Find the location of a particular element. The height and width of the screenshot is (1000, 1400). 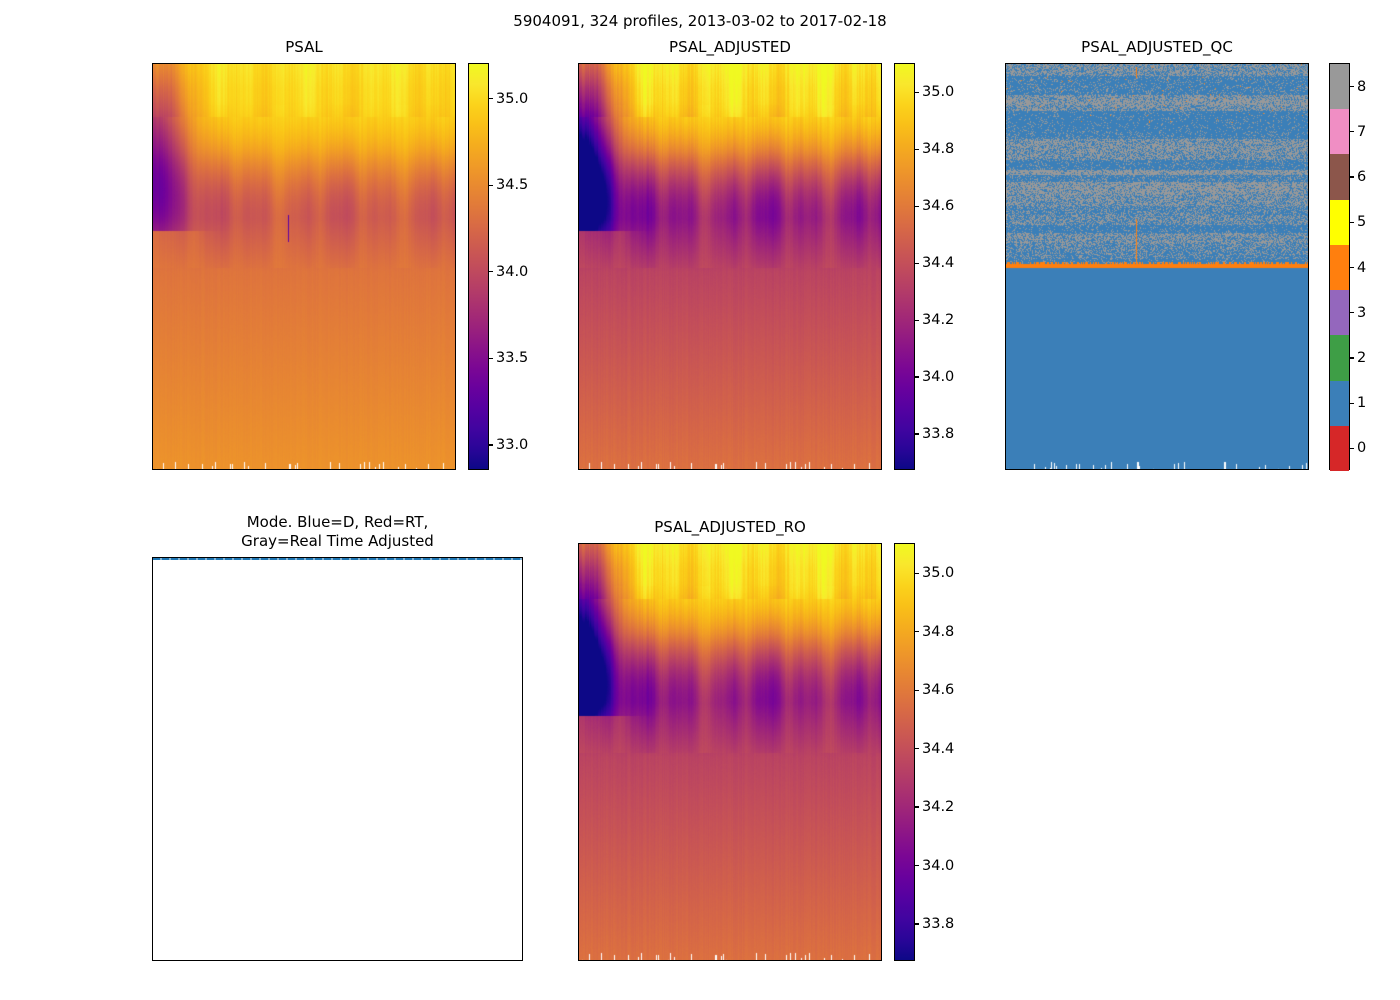

panel-psal-adjusted-ro-title: PSAL_ADJUSTED_RO is located at coordinates (730, 527).